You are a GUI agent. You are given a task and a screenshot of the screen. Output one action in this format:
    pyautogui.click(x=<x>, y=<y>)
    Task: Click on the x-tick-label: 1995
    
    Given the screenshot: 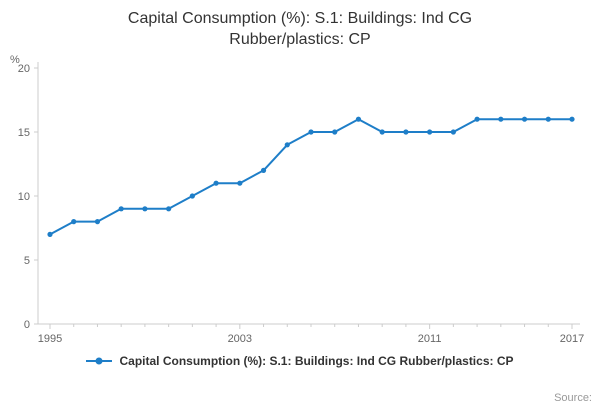 What is the action you would take?
    pyautogui.click(x=50, y=339)
    